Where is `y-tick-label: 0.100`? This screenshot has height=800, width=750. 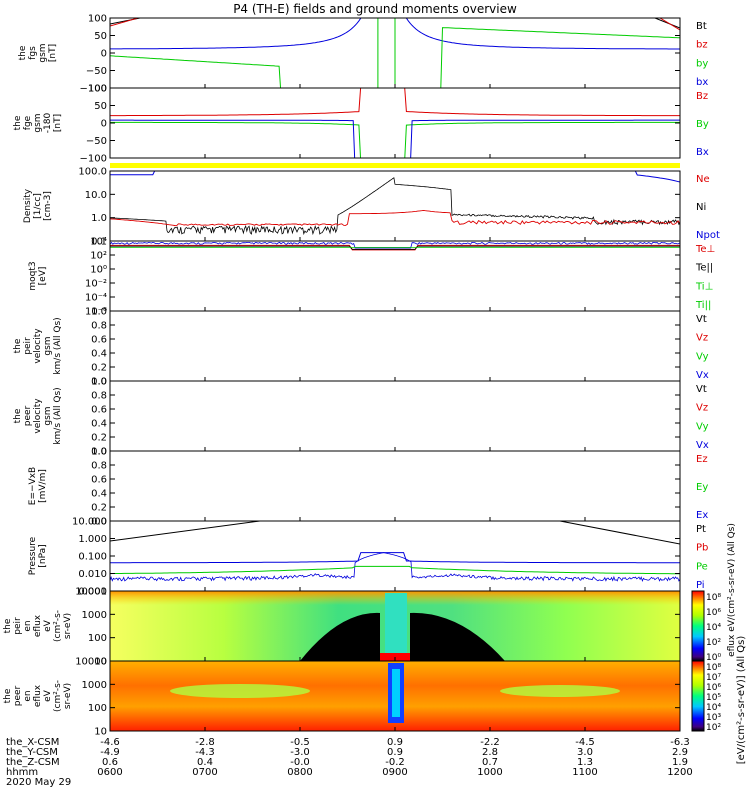
y-tick-label: 0.100 is located at coordinates (92, 557).